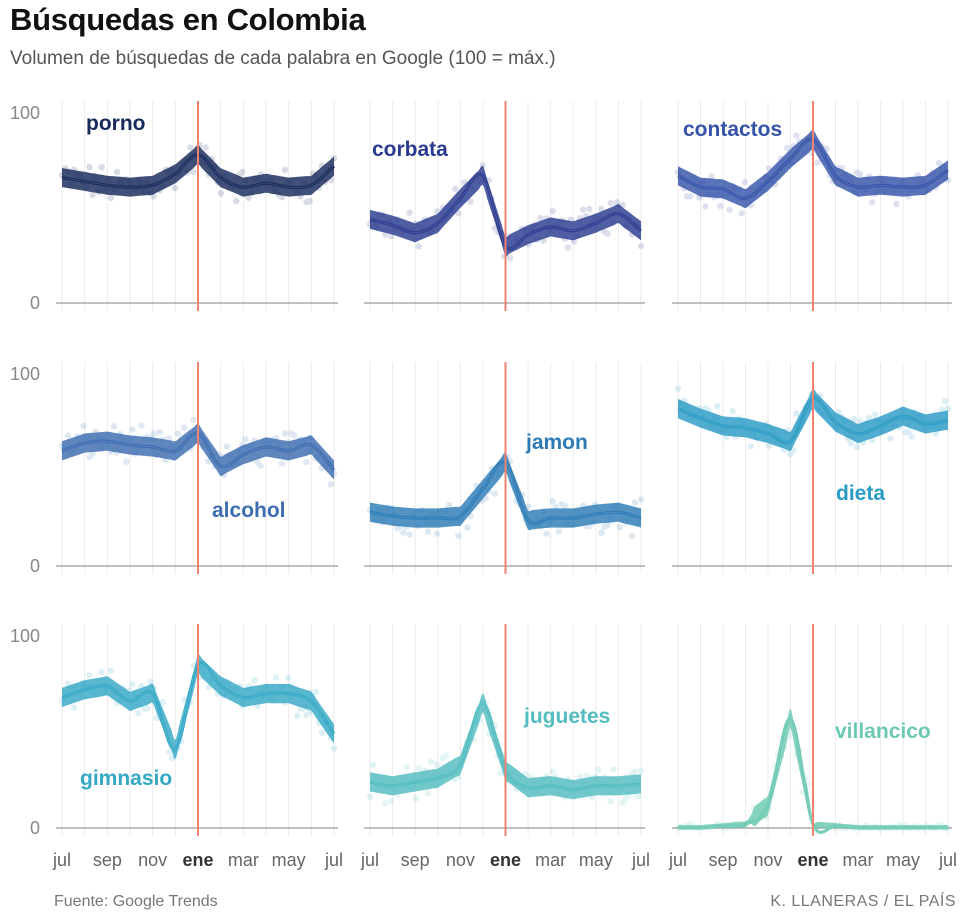  Describe the element at coordinates (126, 778) in the screenshot. I see `panel-label-gimnasio: gimnasio` at that location.